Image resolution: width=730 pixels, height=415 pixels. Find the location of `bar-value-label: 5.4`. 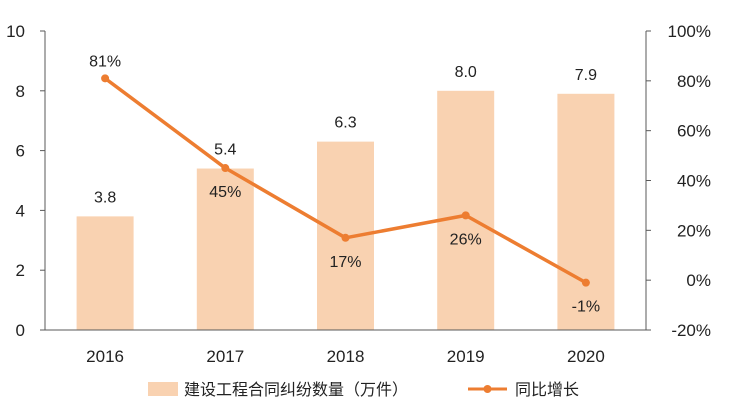

bar-value-label: 5.4 is located at coordinates (225, 150).